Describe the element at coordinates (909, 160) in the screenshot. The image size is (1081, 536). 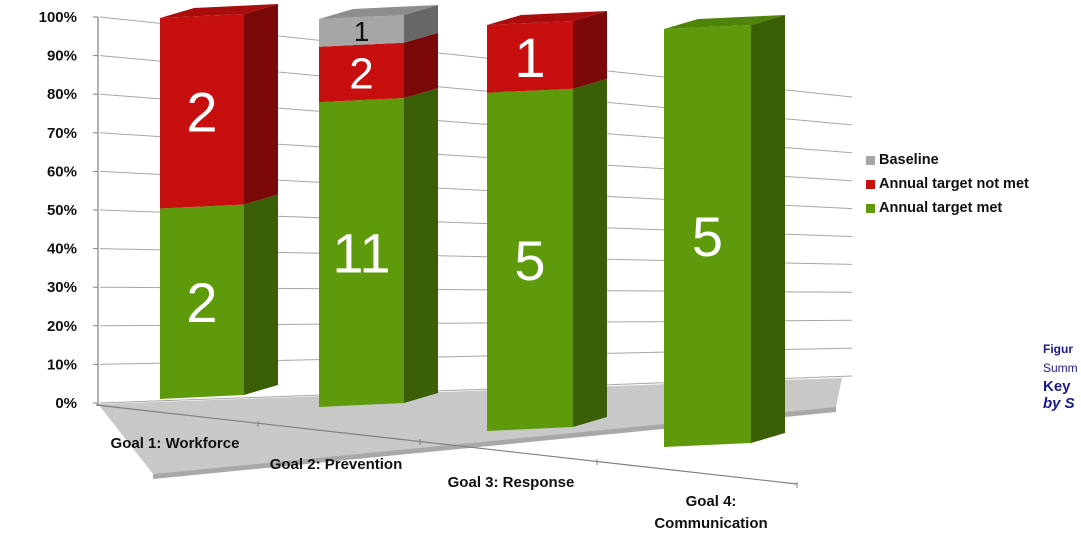
I see `legend-label: Baseline` at that location.